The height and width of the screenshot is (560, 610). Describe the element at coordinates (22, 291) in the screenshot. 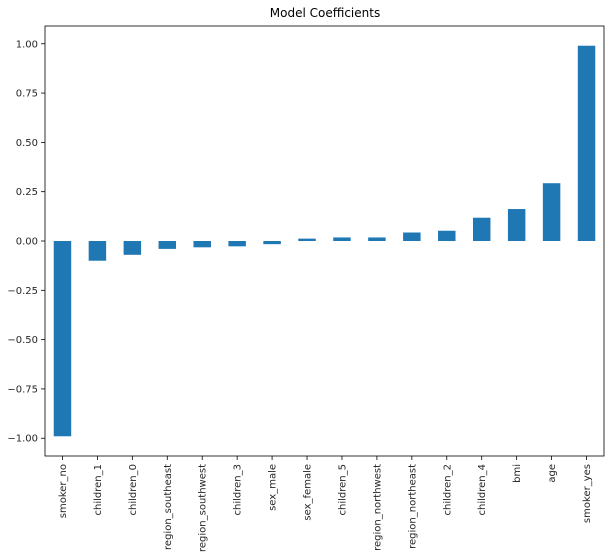

I see `y-tick-label: −0.25` at that location.